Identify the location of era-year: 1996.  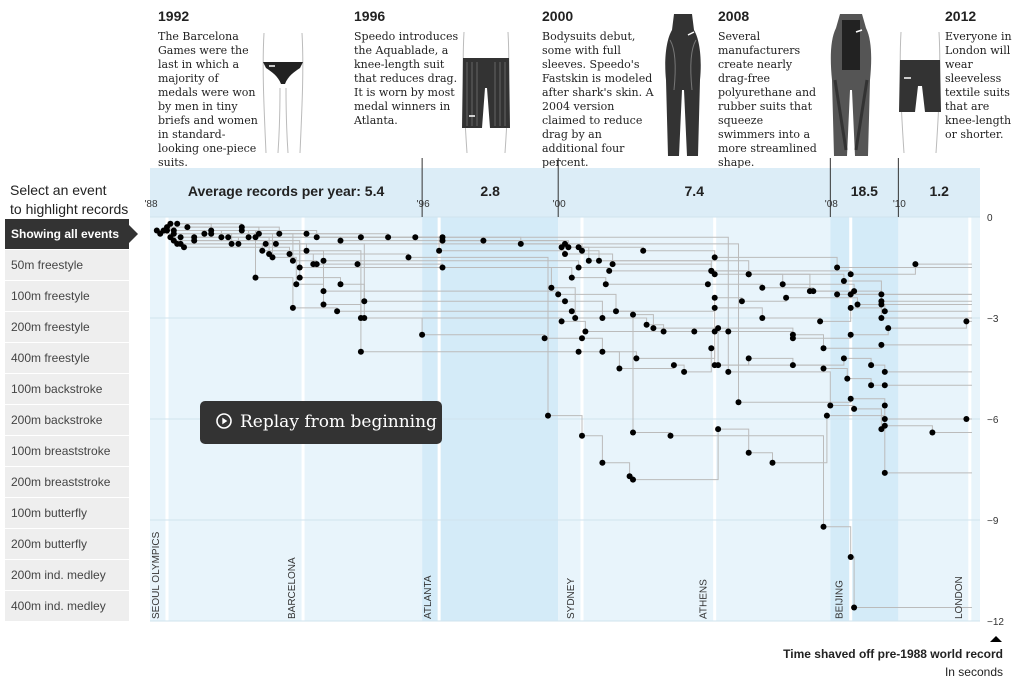
(370, 16).